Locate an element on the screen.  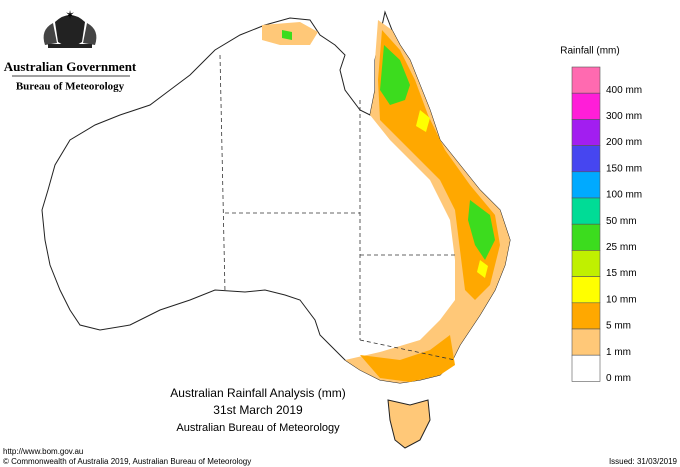
rain-heavy is located at coordinates (437, 152).